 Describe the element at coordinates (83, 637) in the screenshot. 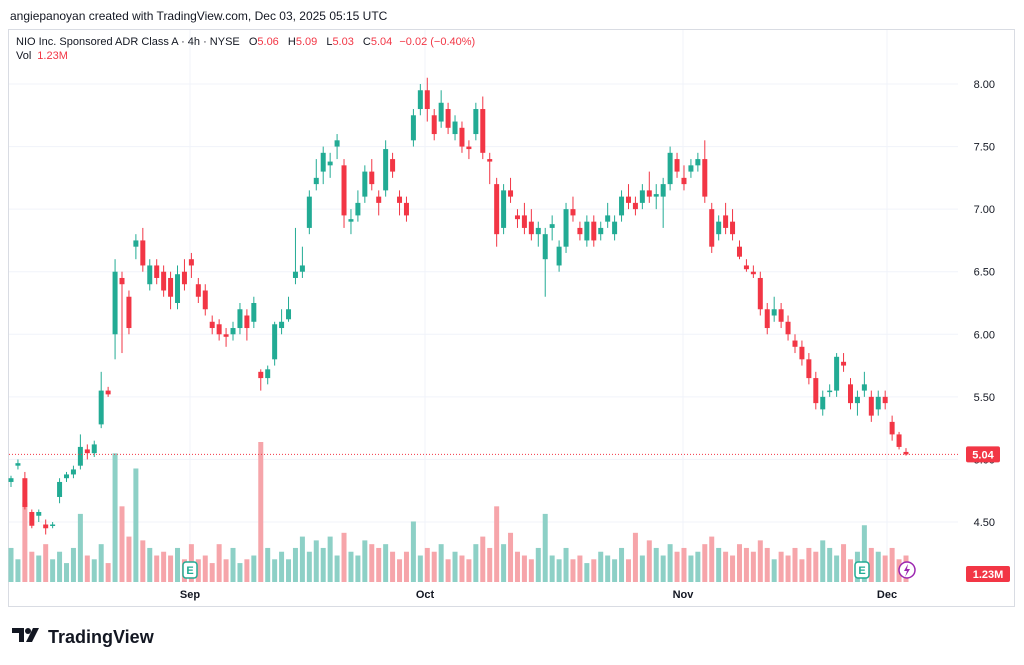

I see `tradingview-logo: TradingView` at that location.